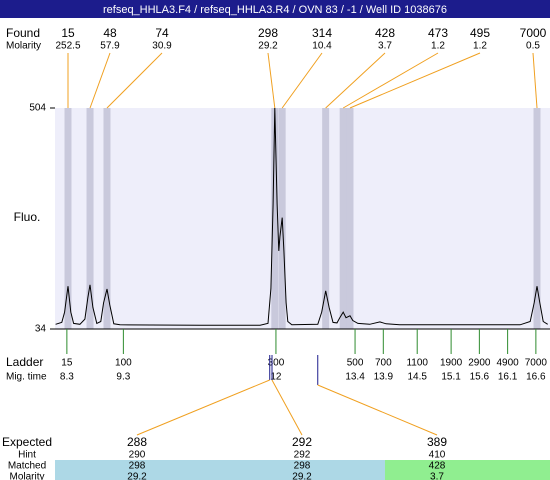 Image resolution: width=550 pixels, height=480 pixels. Describe the element at coordinates (26, 476) in the screenshot. I see `expected-row-label: Molarity` at that location.